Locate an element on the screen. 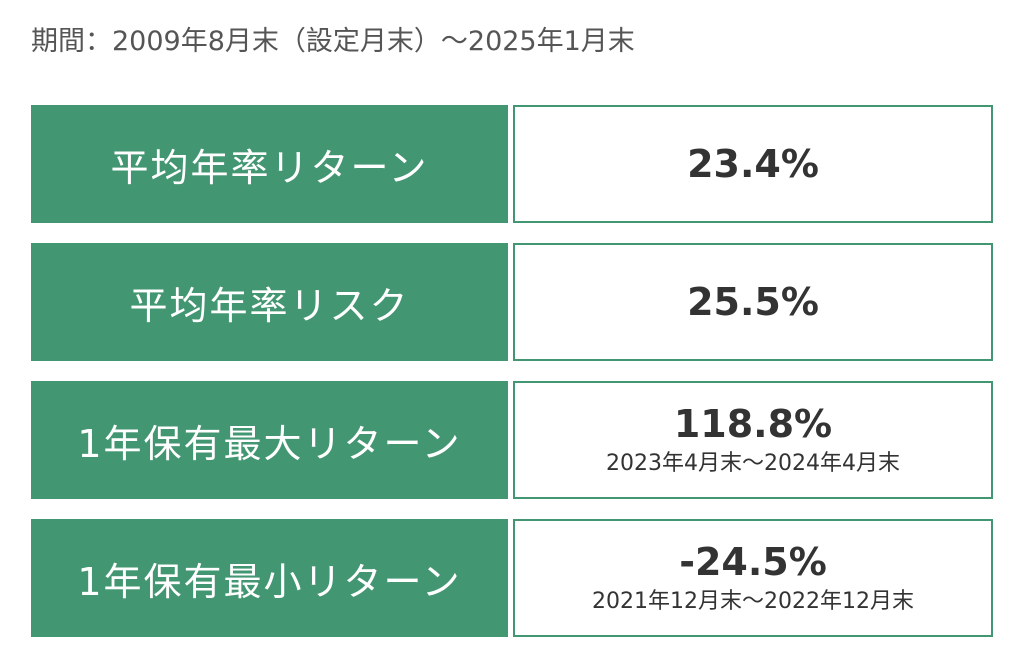  stat-value: 118.8% is located at coordinates (753, 424).